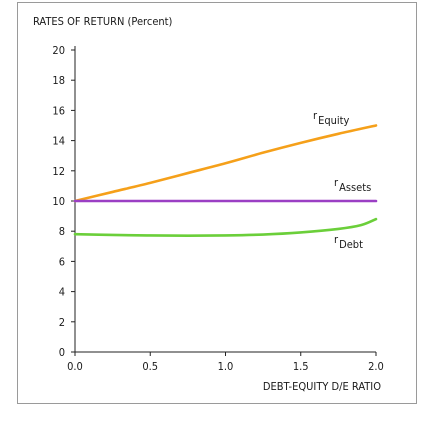 The image size is (436, 425). I want to click on chart-title: RATES OF RETURN (Percent), so click(103, 21).